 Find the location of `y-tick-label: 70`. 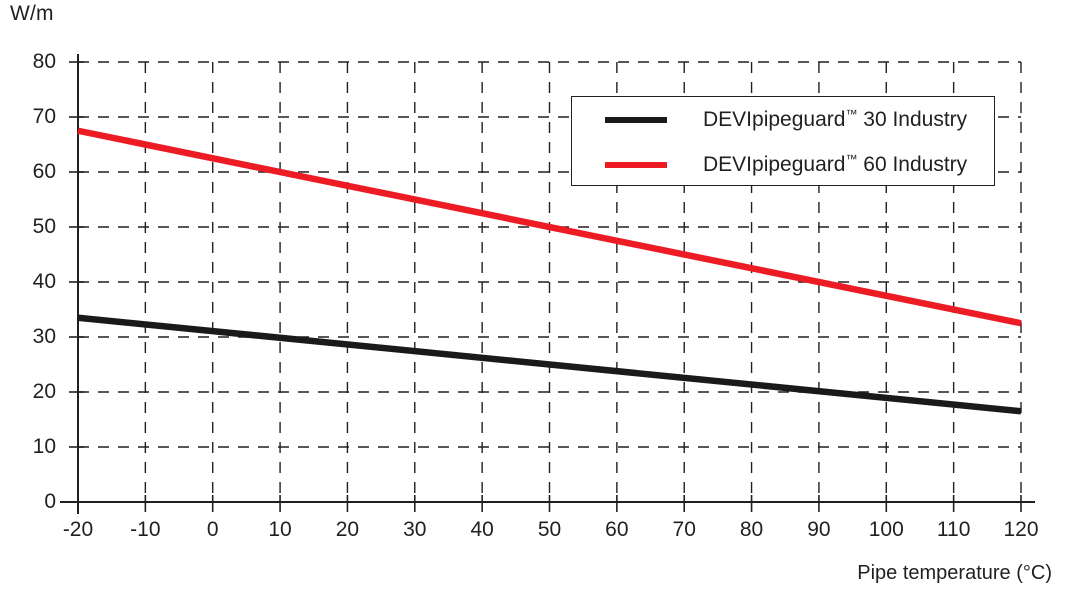

y-tick-label: 70 is located at coordinates (44, 116).